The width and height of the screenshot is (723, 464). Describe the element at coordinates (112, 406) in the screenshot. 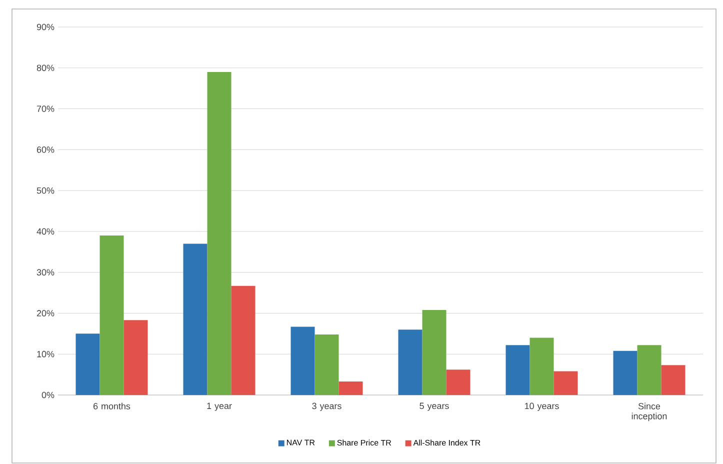

I see `x-tick-label: 6 months` at that location.